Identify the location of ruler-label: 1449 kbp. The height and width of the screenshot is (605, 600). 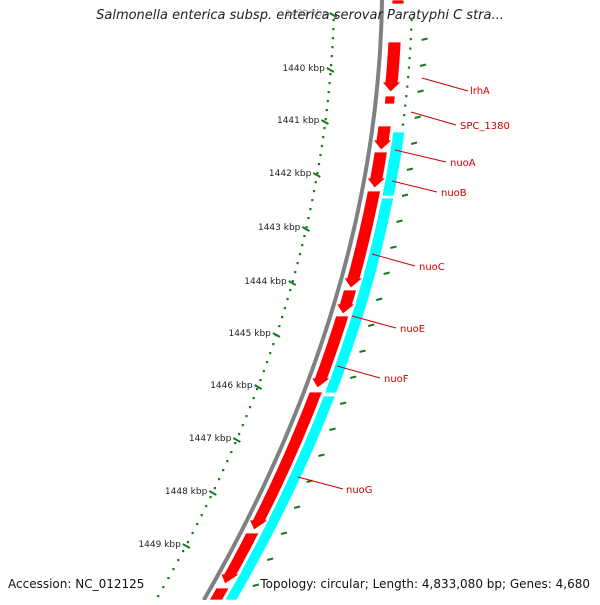
(159, 545).